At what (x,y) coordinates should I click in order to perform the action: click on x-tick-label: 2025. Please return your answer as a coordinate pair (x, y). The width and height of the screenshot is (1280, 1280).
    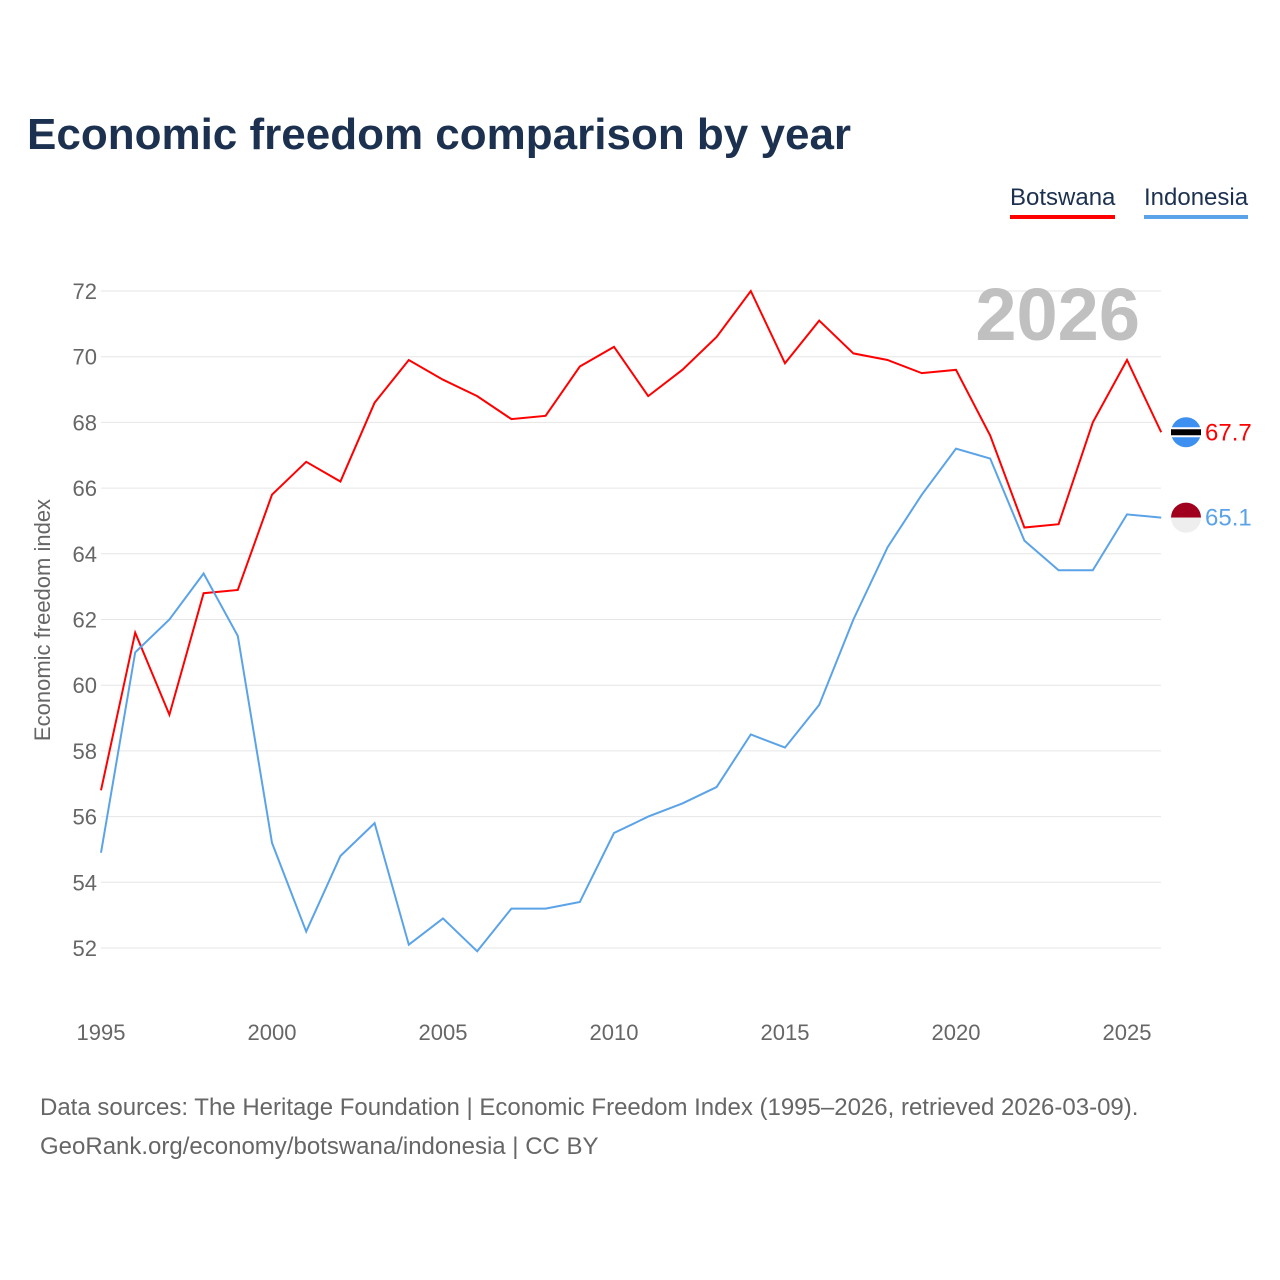
    Looking at the image, I should click on (1127, 1032).